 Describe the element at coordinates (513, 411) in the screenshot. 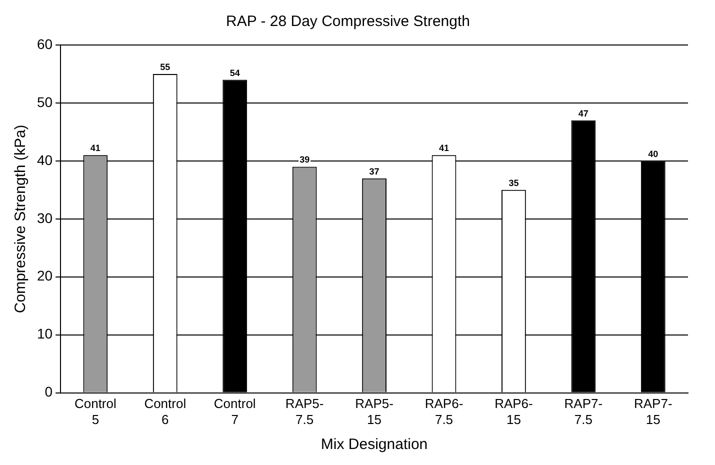

I see `x-tick-label: RAP6-15` at that location.